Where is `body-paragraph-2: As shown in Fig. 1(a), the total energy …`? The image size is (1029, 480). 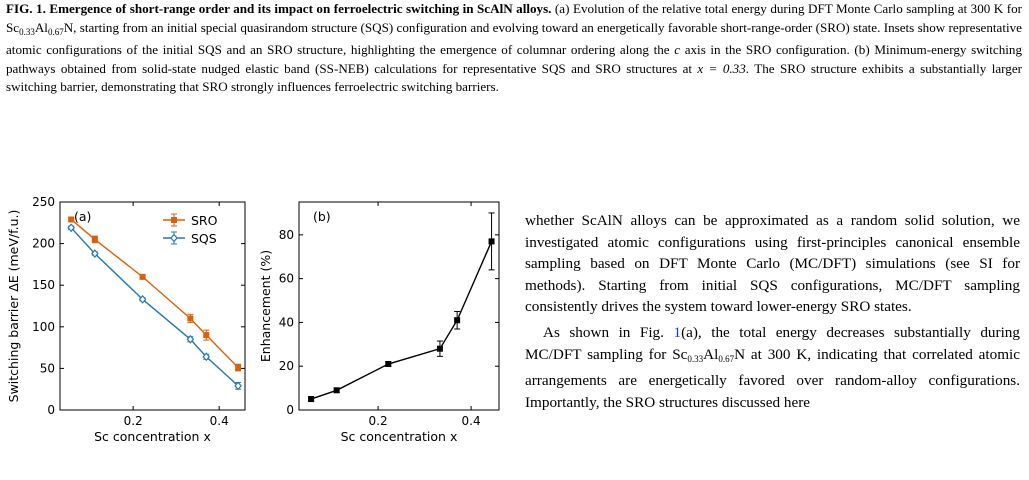 body-paragraph-2: As shown in Fig. 1(a), the total energy … is located at coordinates (772, 367).